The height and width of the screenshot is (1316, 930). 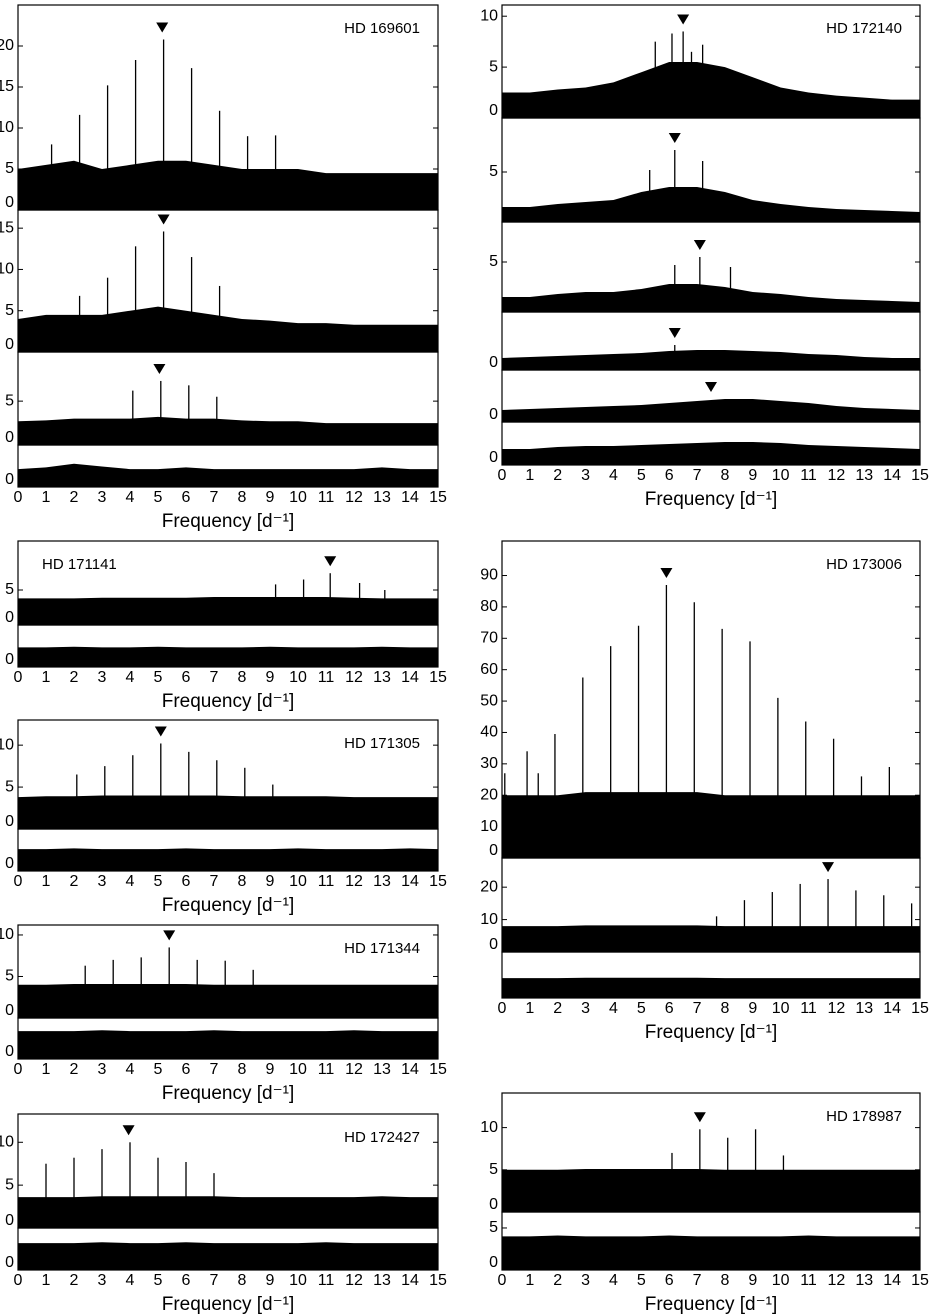 I want to click on y-tick-label: 15, so click(x=7, y=227).